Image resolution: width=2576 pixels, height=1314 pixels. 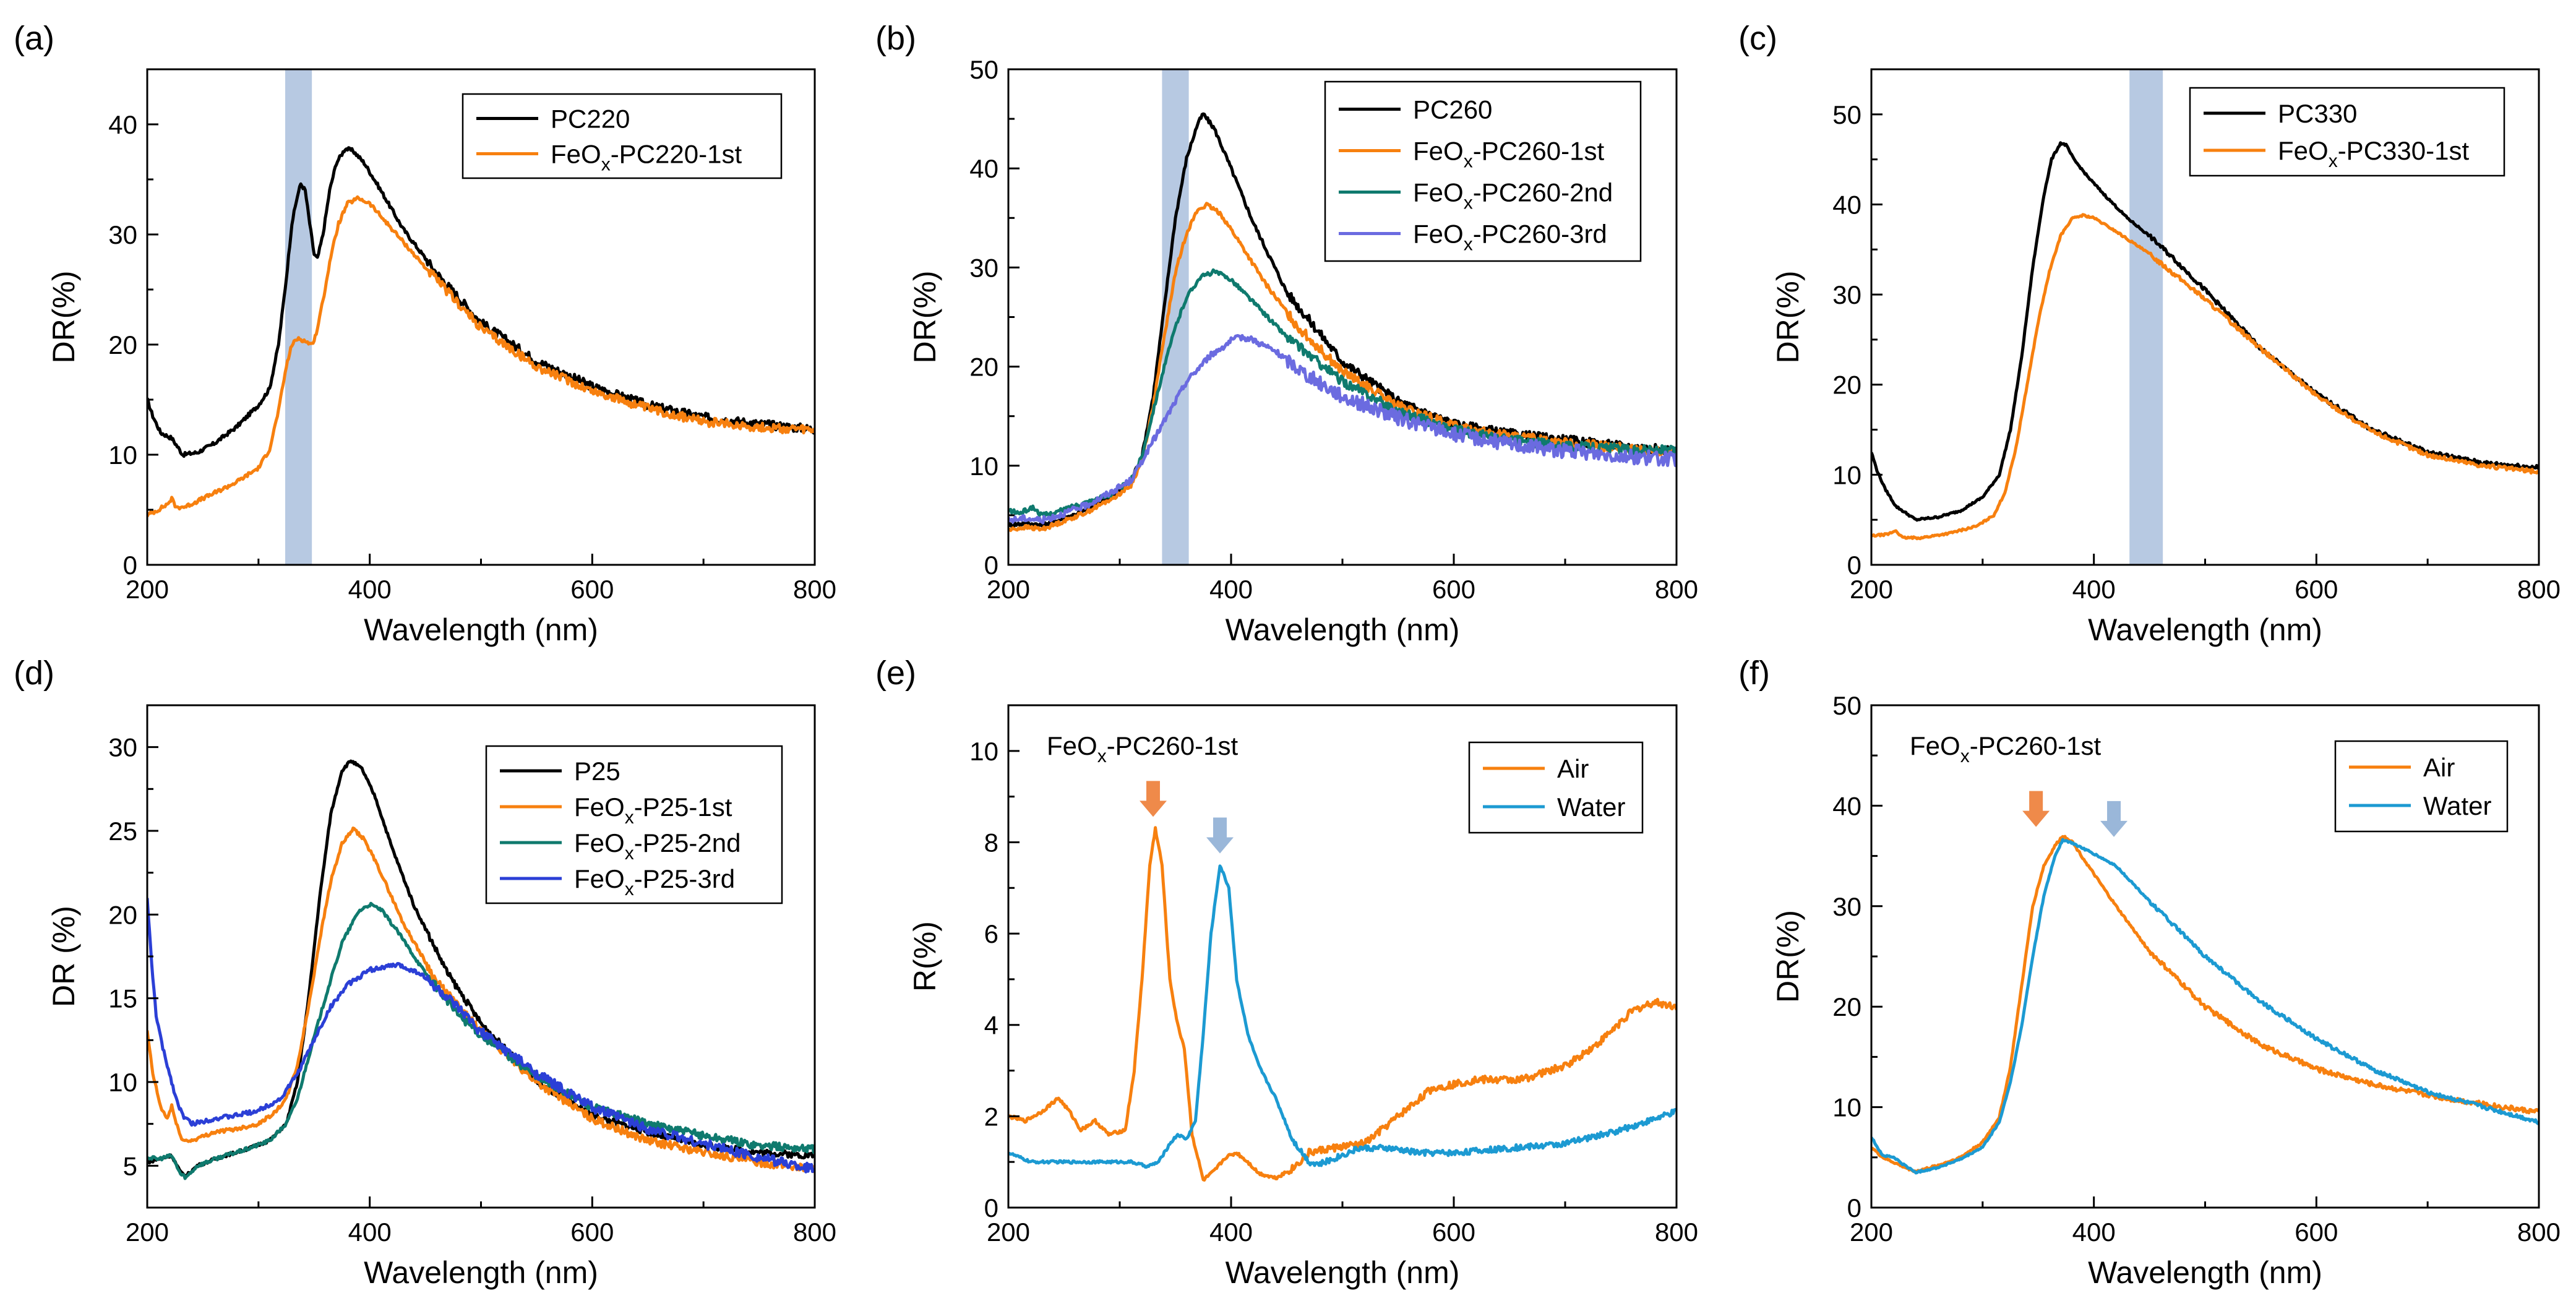 I want to click on panel-label: (f), so click(x=1754, y=673).